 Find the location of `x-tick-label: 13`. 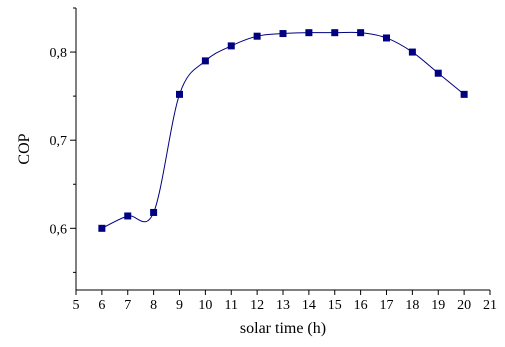

x-tick-label: 13 is located at coordinates (283, 305).